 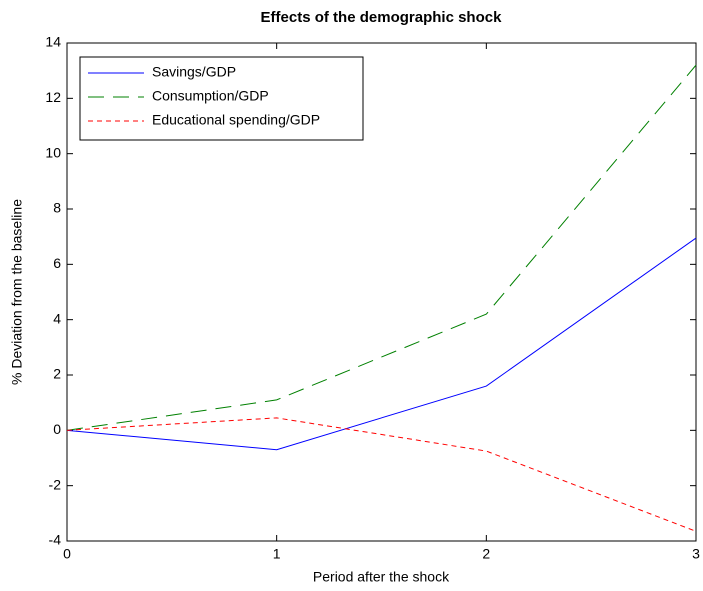 What do you see at coordinates (55, 540) in the screenshot?
I see `y-tick-label: -4` at bounding box center [55, 540].